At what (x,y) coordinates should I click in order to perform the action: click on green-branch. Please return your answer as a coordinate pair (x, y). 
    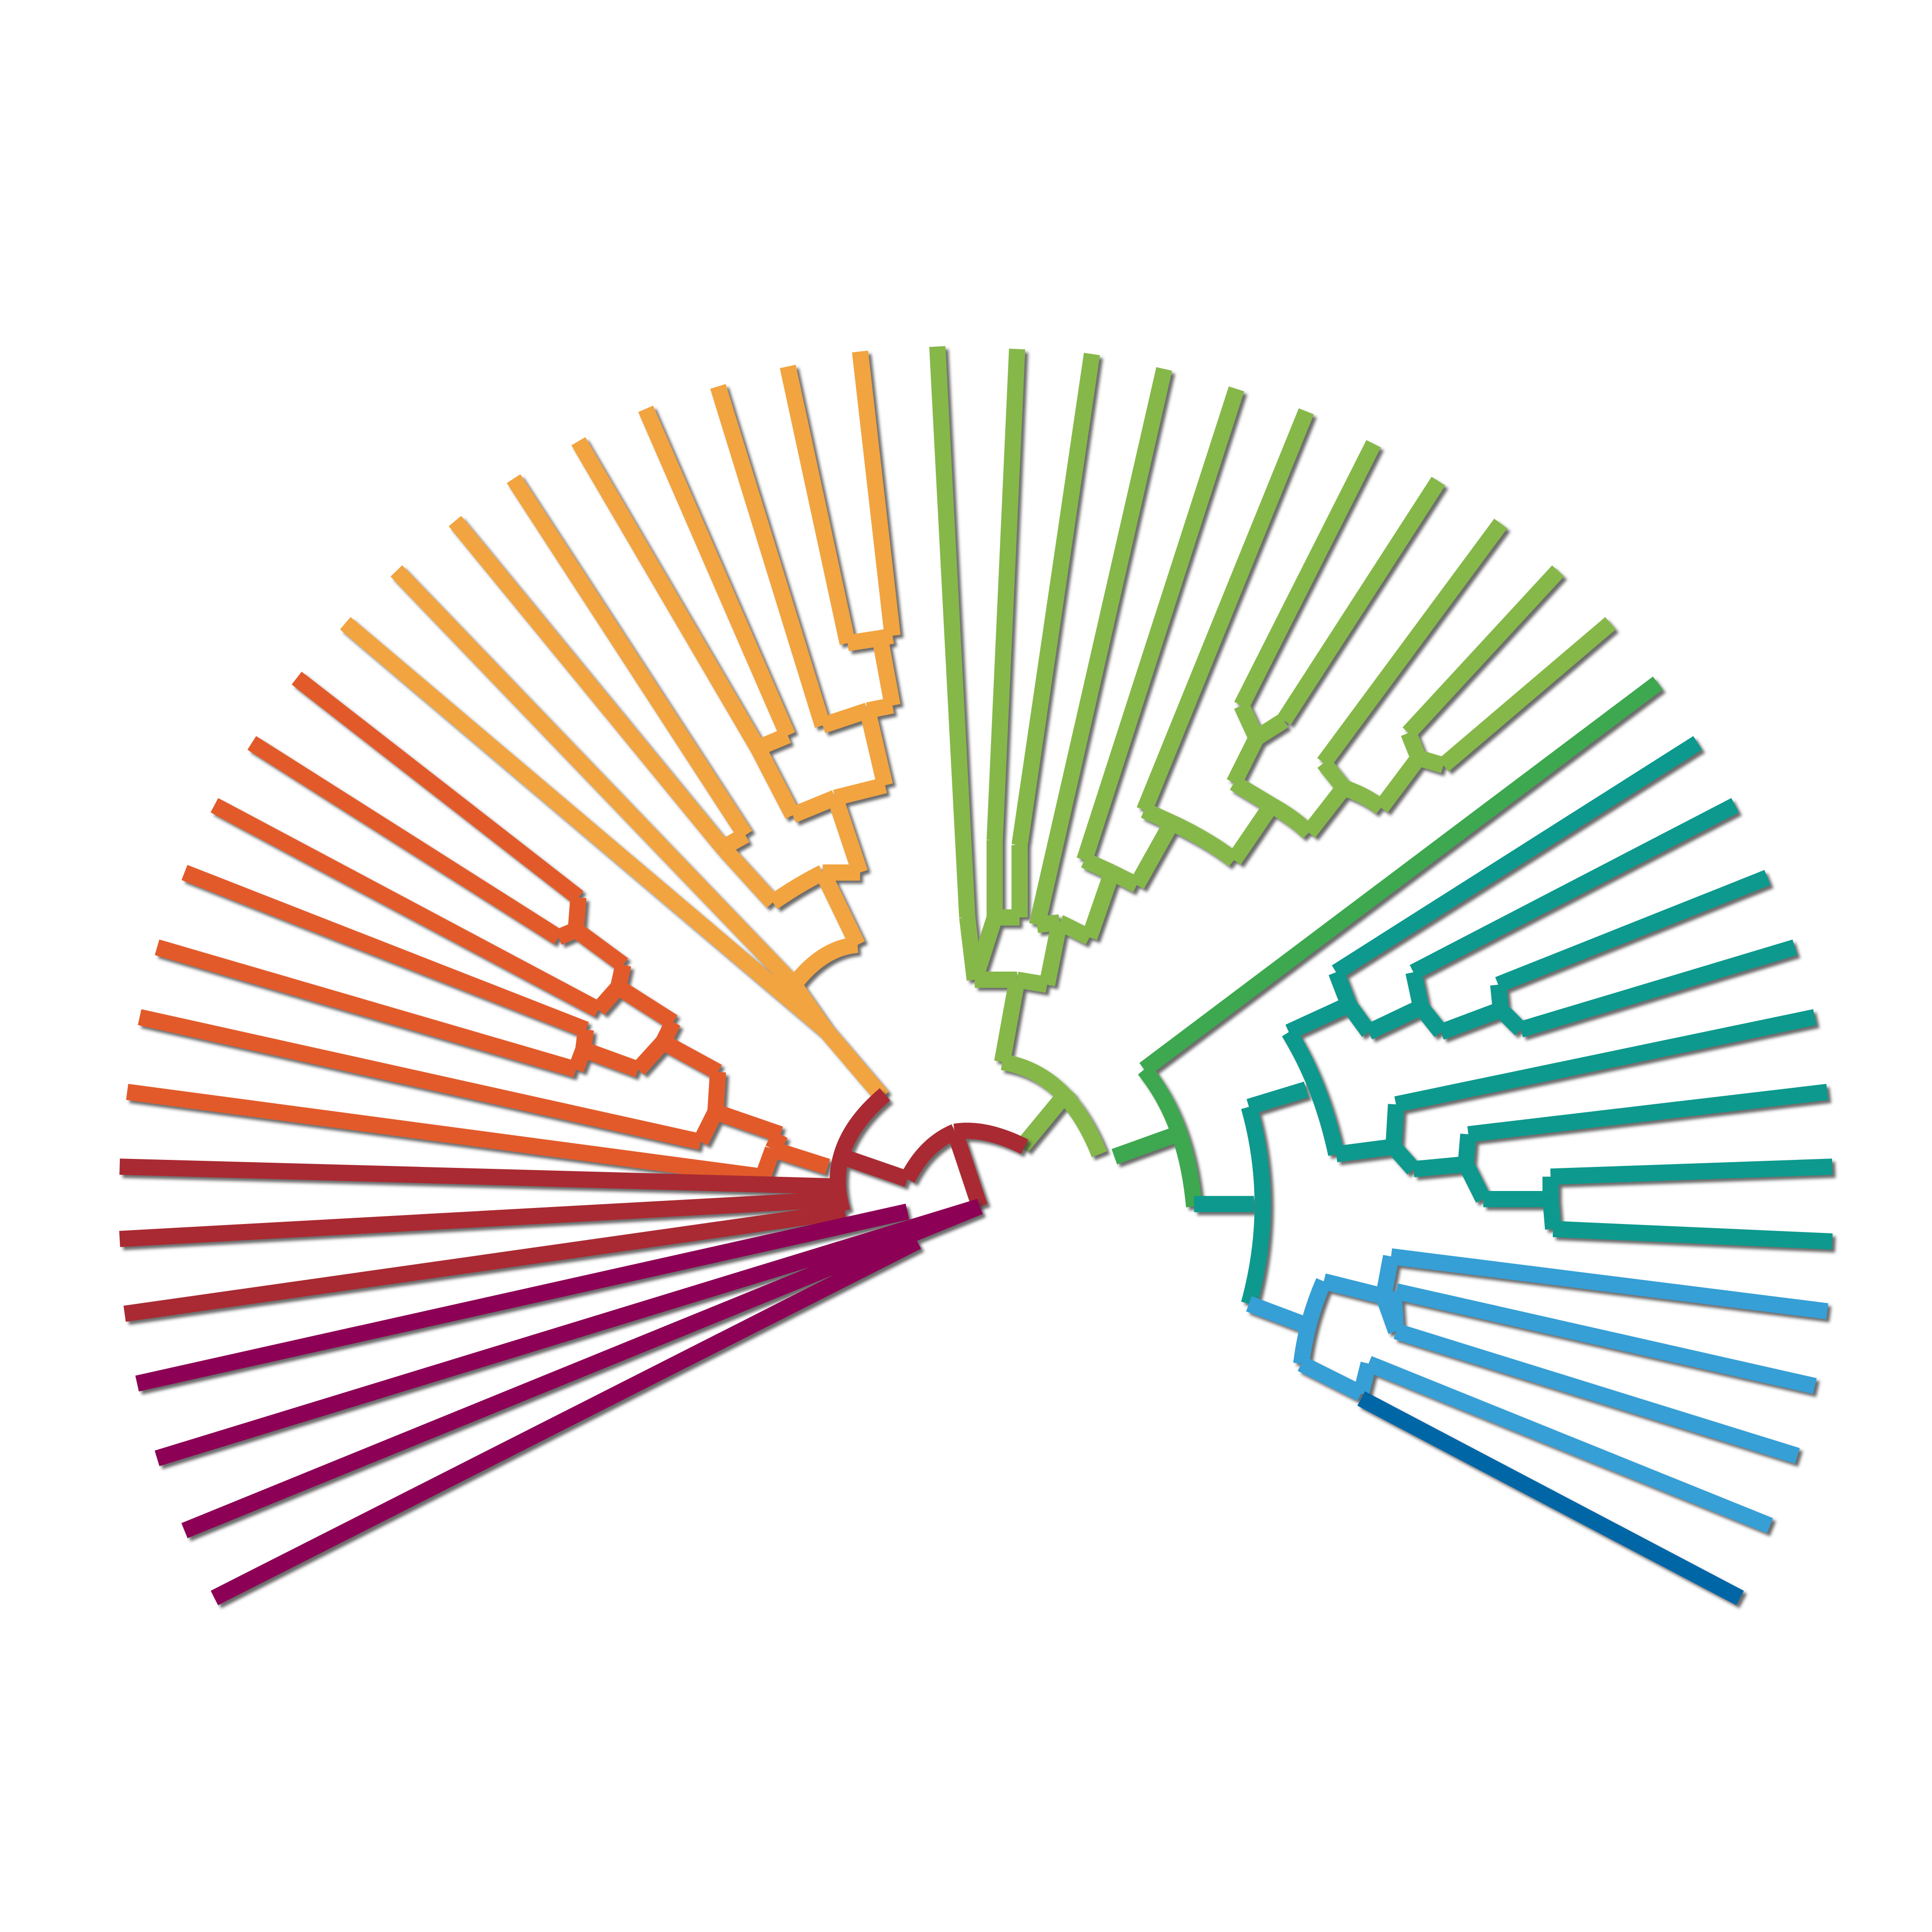
    Looking at the image, I should click on (1170, 1136).